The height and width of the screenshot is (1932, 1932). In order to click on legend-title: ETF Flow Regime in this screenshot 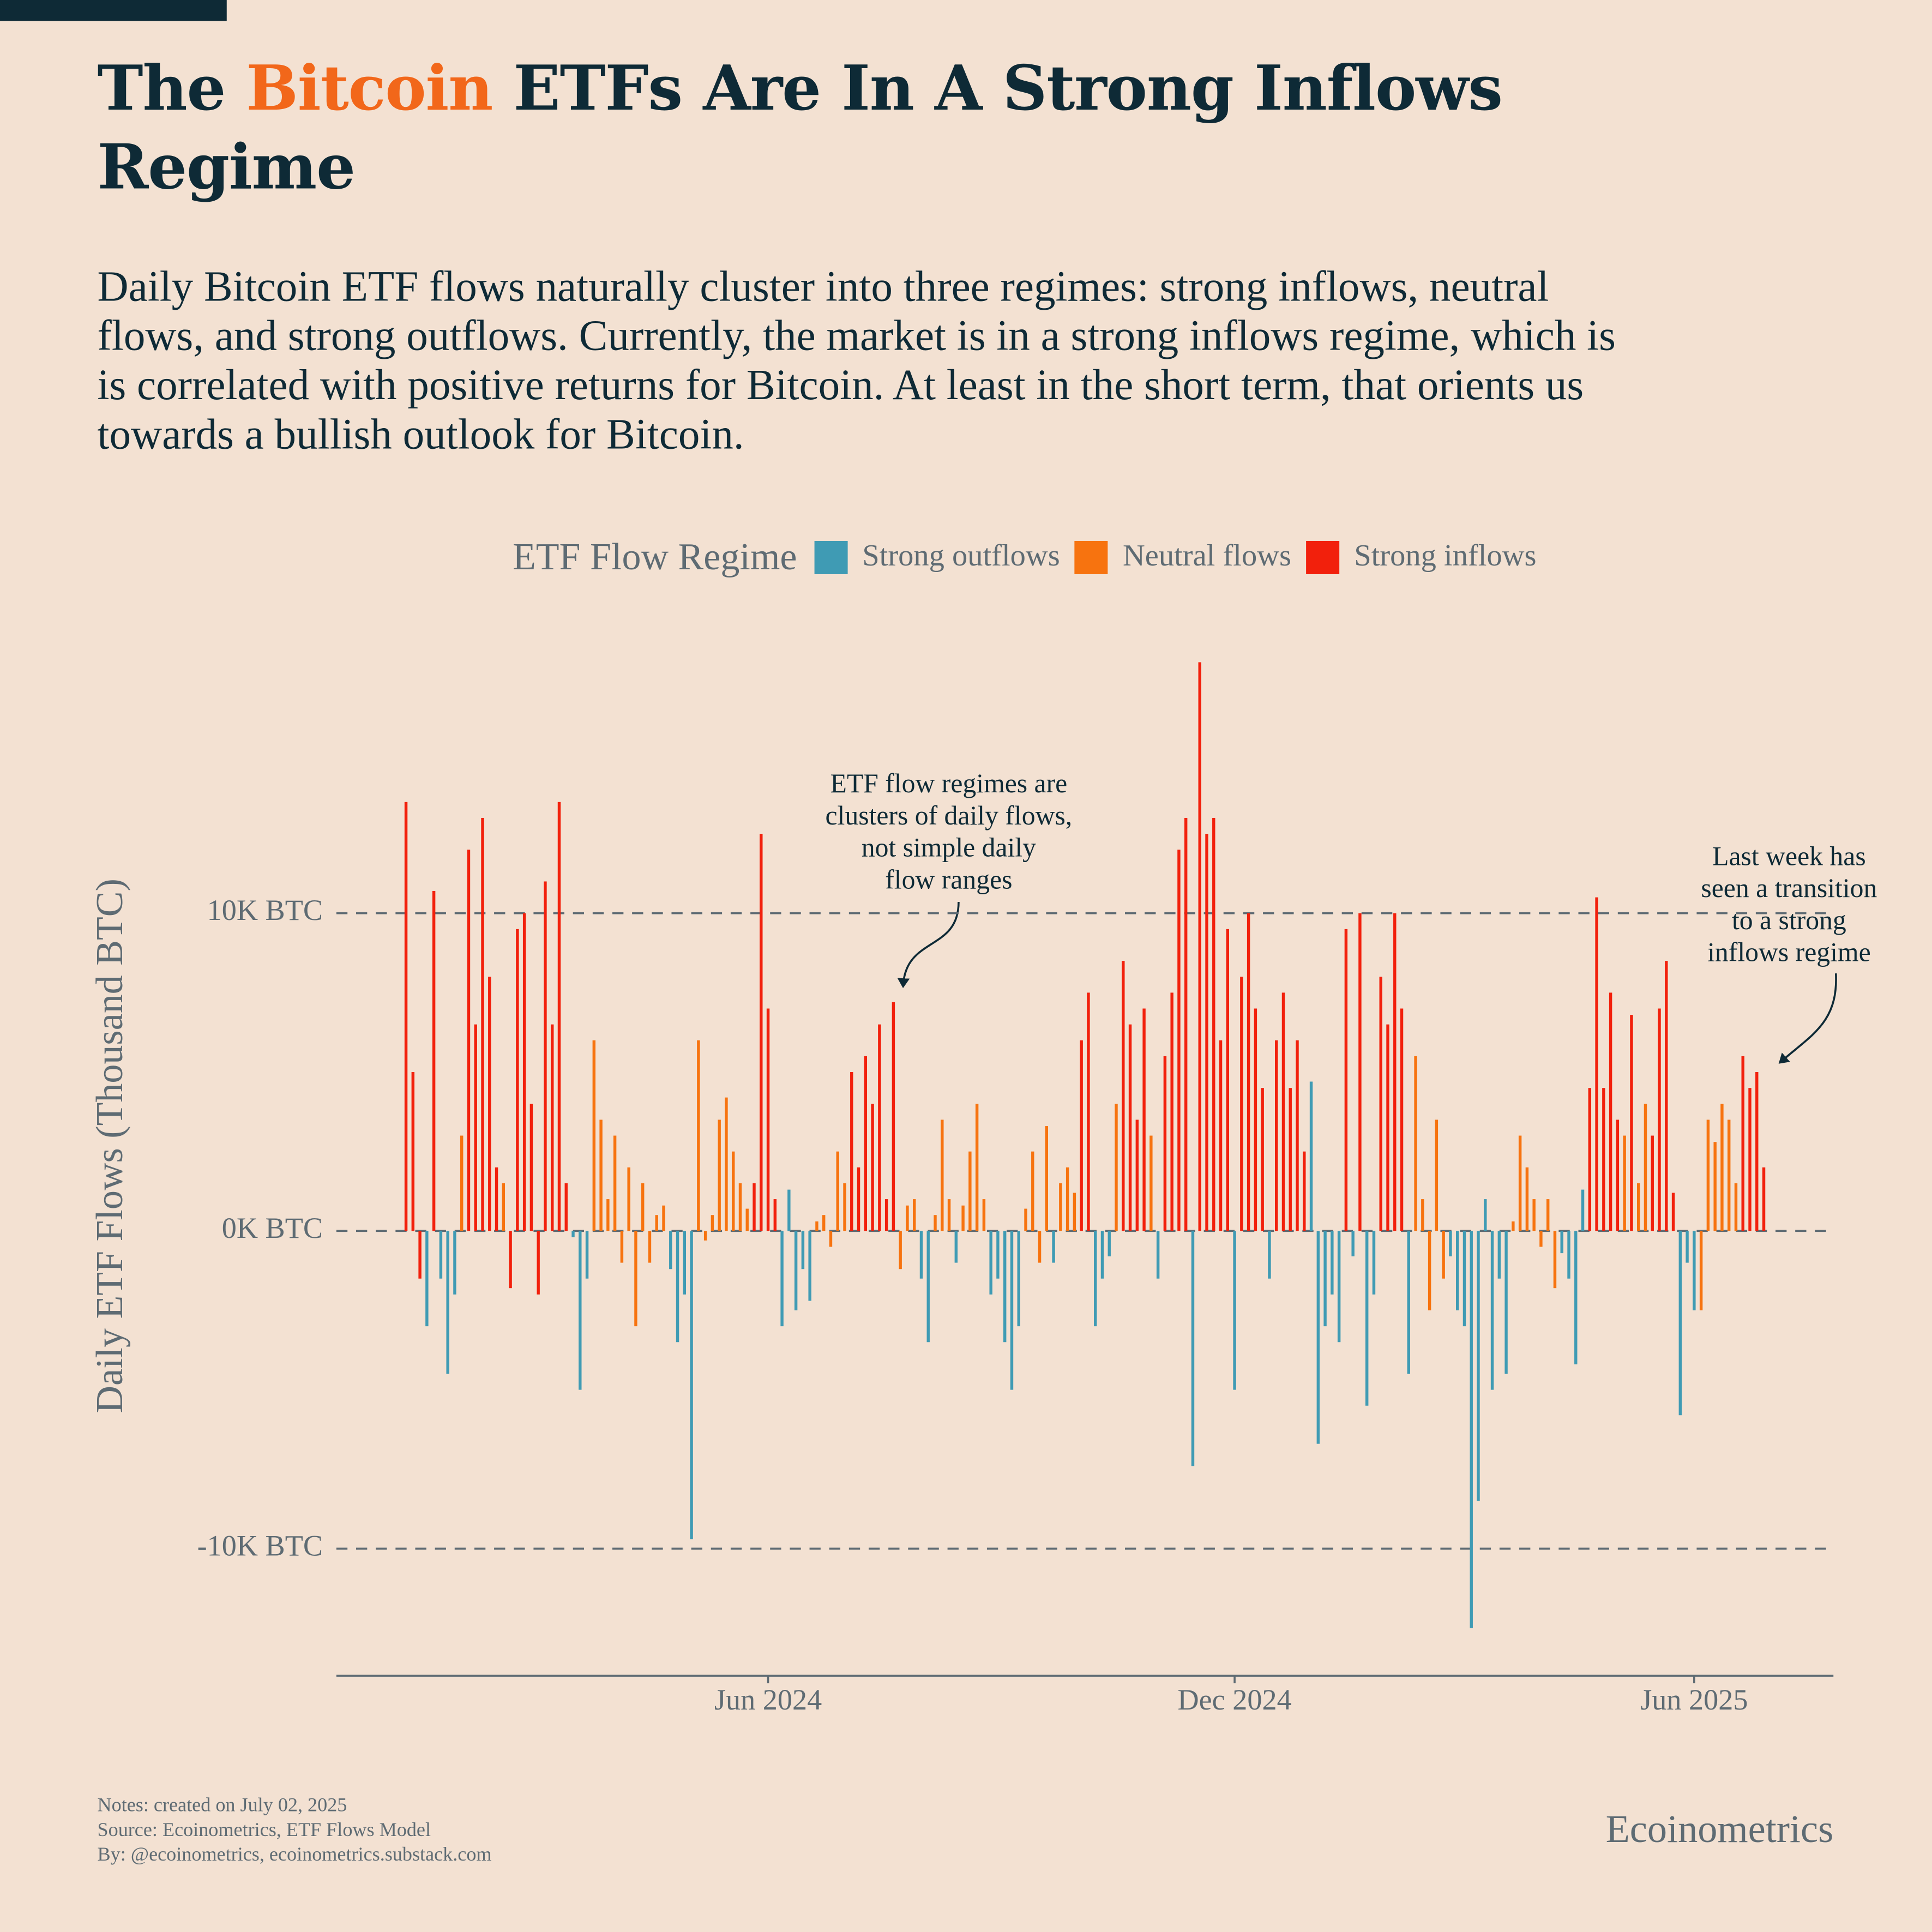, I will do `click(654, 556)`.